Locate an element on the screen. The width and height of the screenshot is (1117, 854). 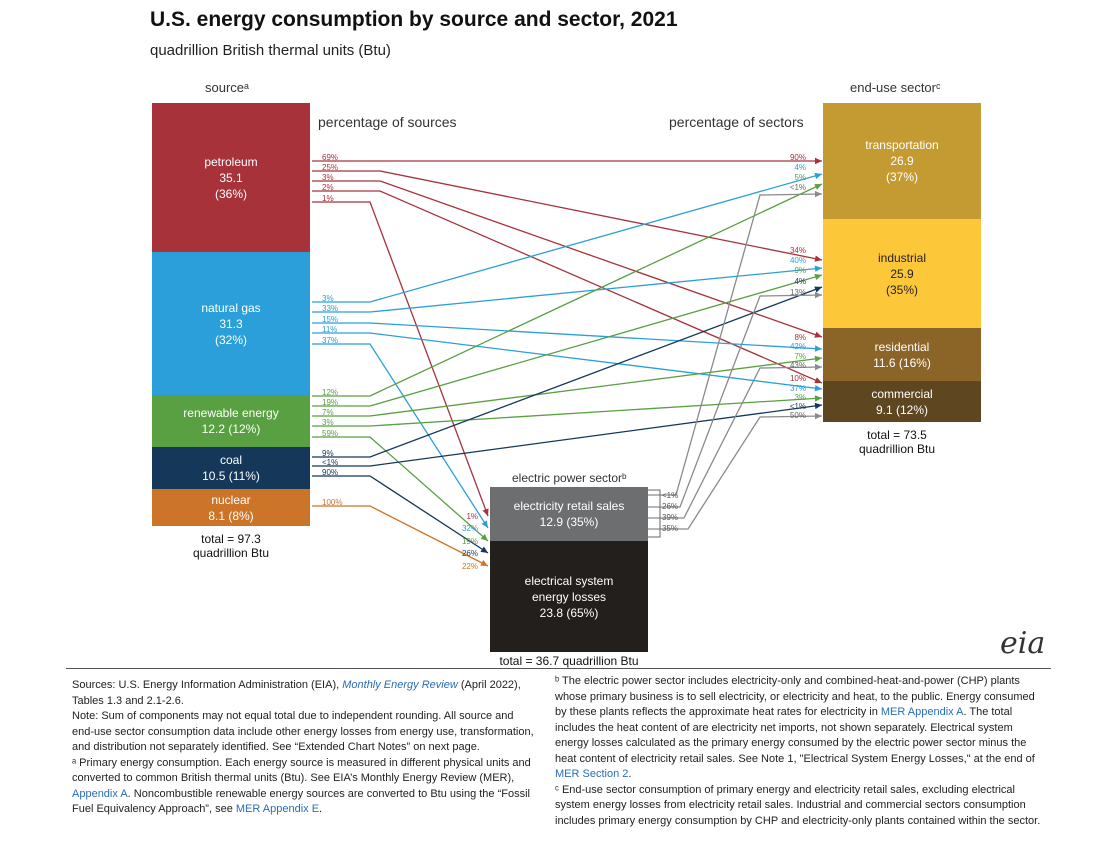
pct-petroleum: 25% is located at coordinates (330, 167).